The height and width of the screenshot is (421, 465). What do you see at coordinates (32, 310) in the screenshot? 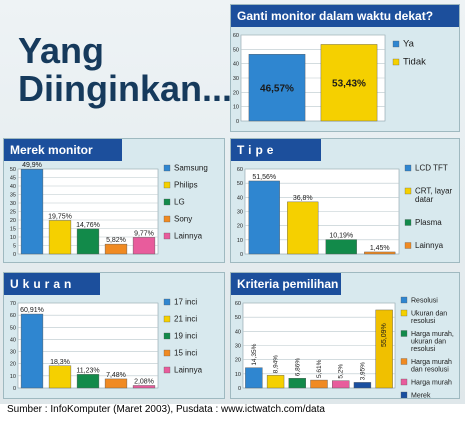
I see `data-label: 60,91%` at bounding box center [32, 310].